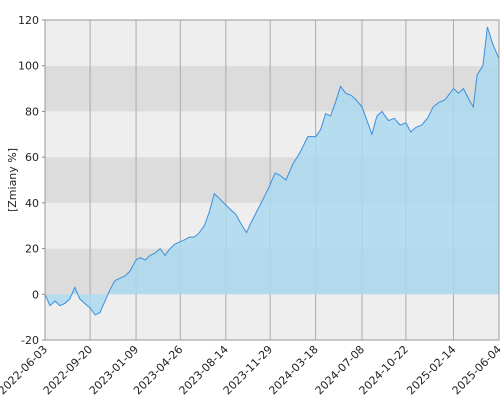 The image size is (500, 400). What do you see at coordinates (32, 111) in the screenshot?
I see `y-tick-label: 80` at bounding box center [32, 111].